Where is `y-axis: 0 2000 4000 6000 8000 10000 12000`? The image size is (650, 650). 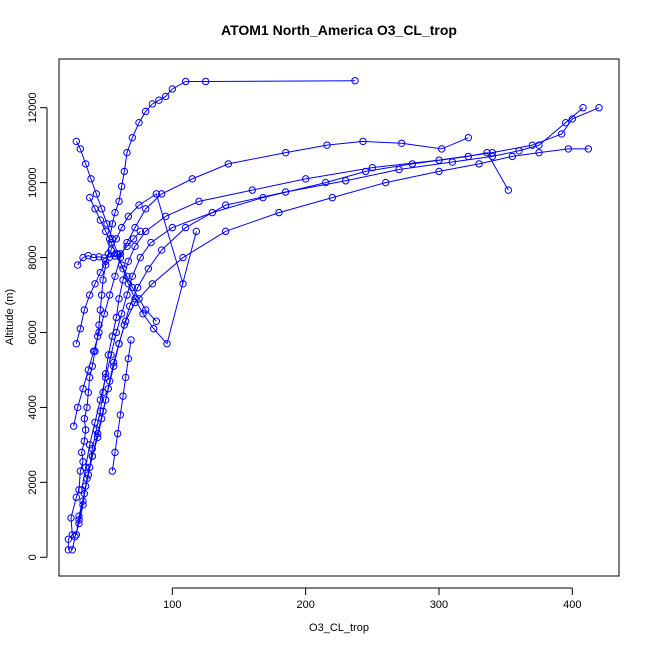 y-axis: 0 2000 4000 6000 8000 10000 12000 is located at coordinates (37, 326).